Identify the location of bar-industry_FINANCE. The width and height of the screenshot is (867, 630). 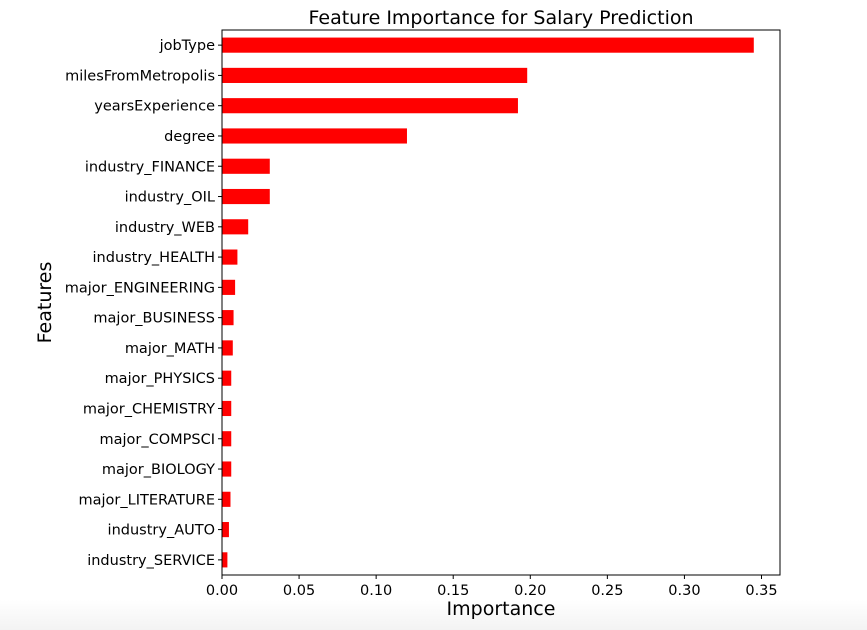
(246, 166).